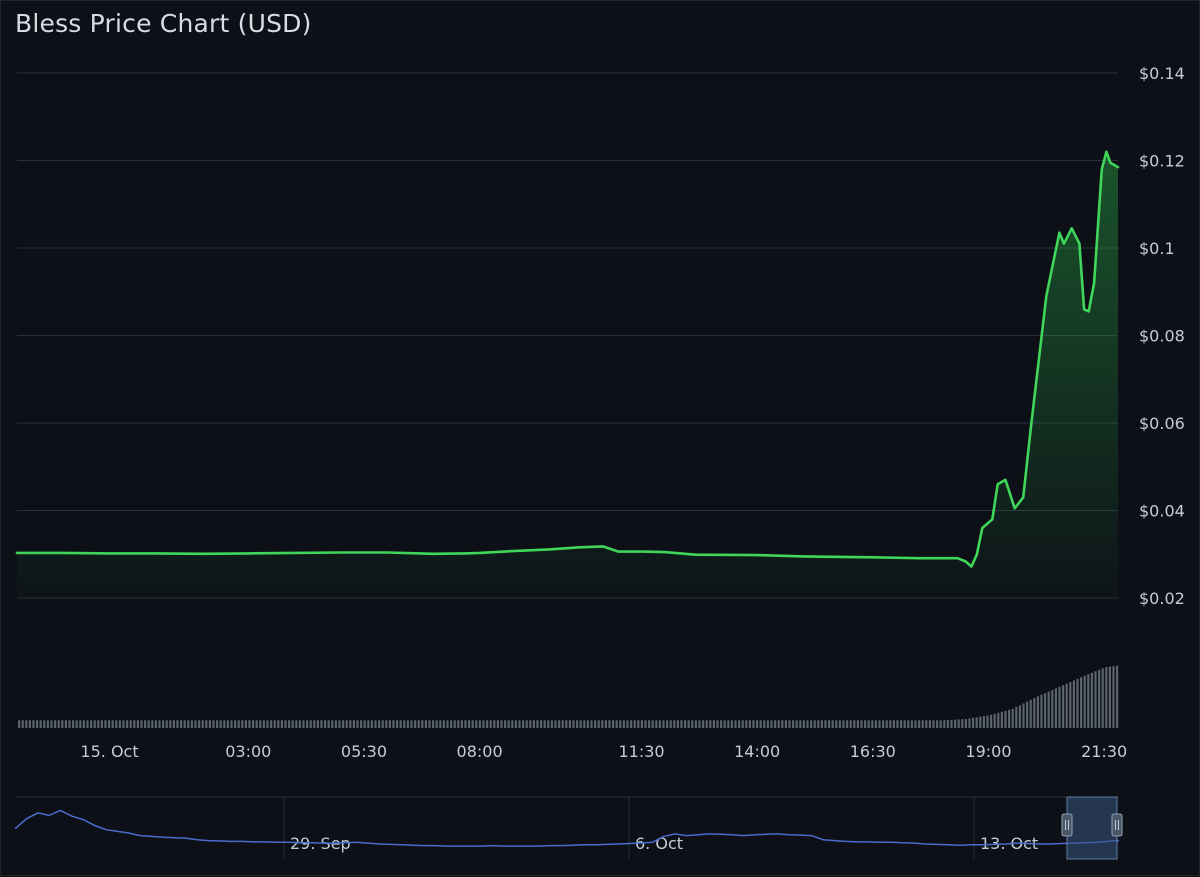 The height and width of the screenshot is (877, 1200). What do you see at coordinates (1117, 825) in the screenshot?
I see `navigator-right-handle` at bounding box center [1117, 825].